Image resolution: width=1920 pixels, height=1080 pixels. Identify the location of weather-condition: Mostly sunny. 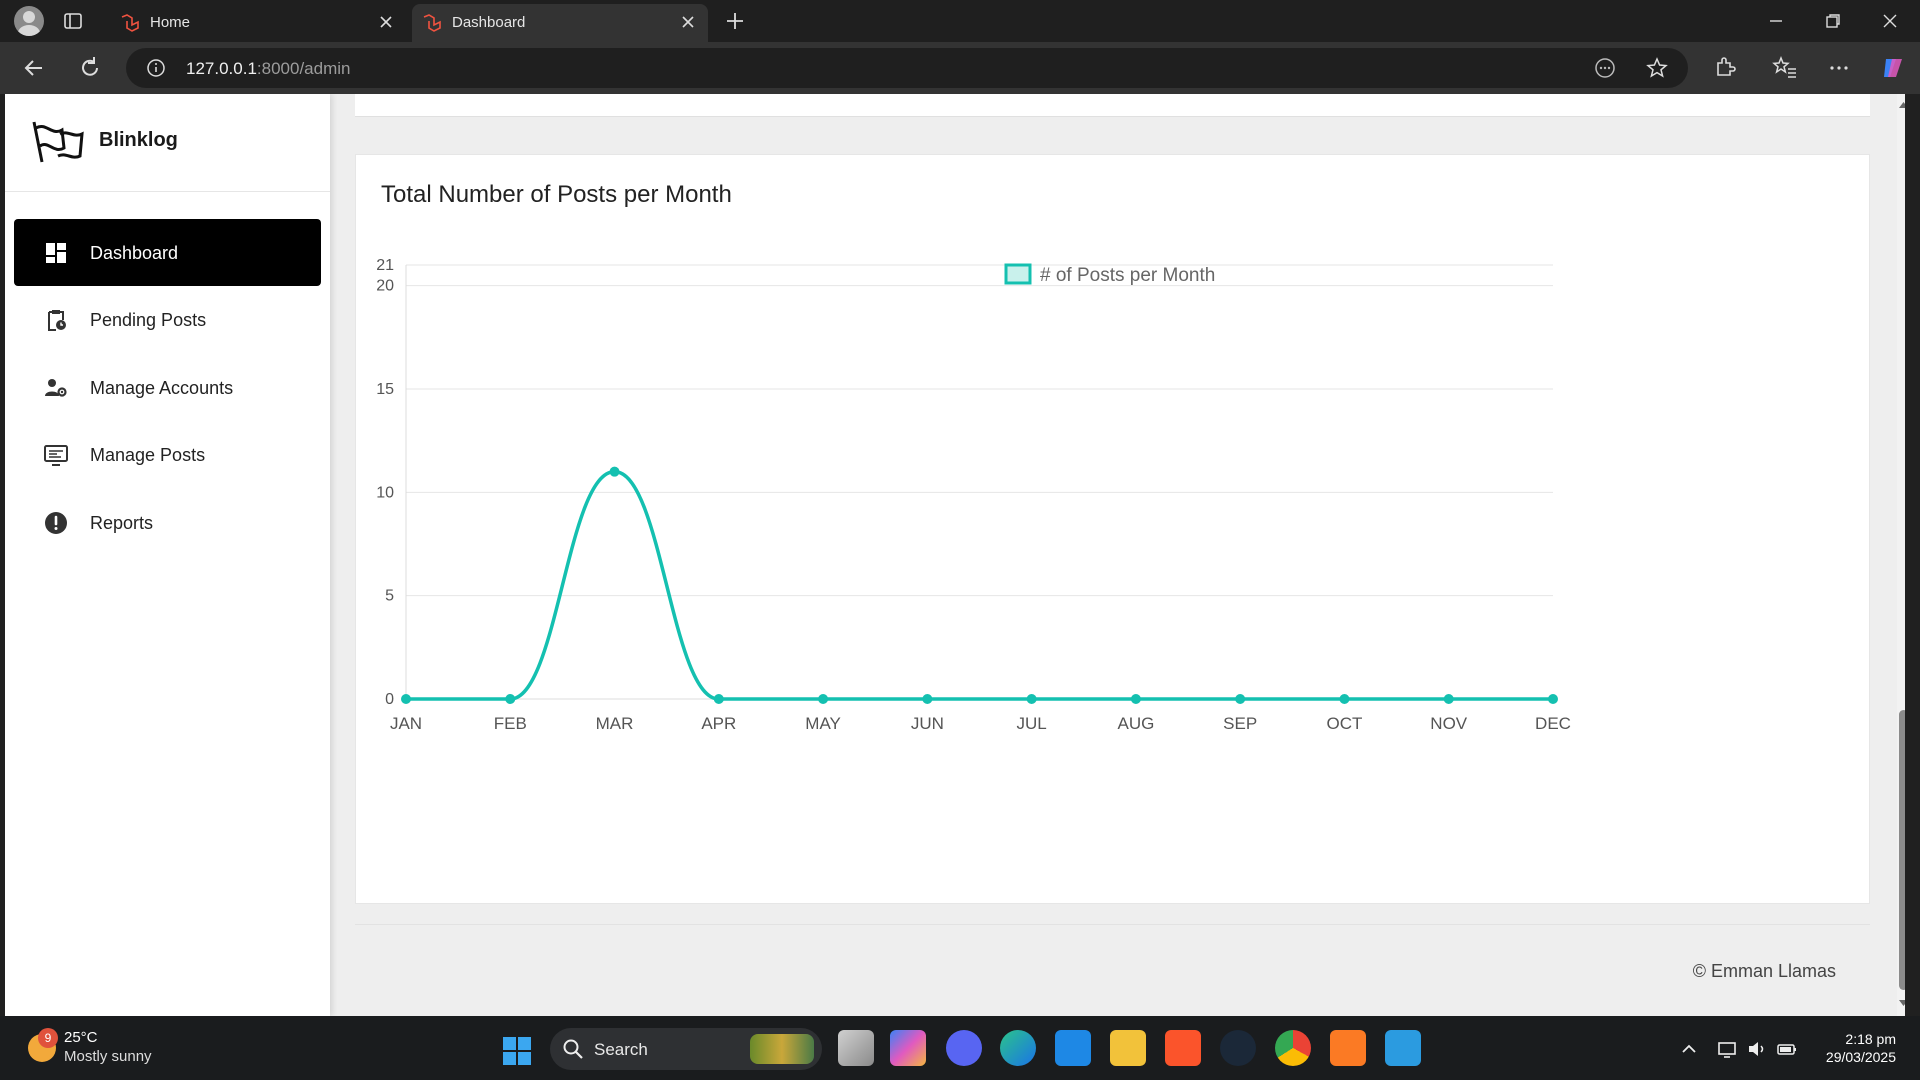
(108, 1056).